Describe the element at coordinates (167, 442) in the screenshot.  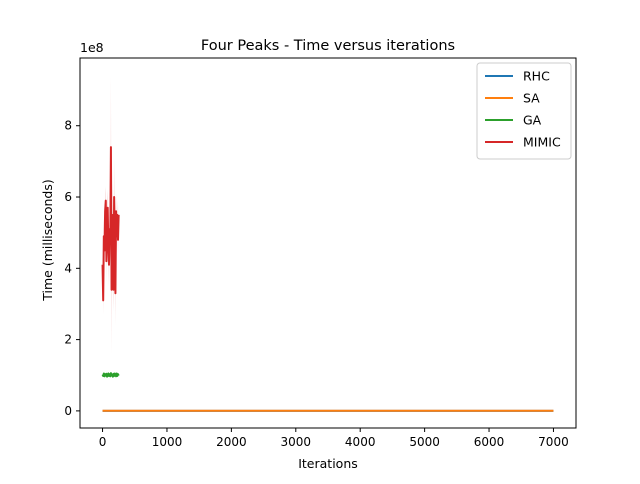
I see `x-tick-label: 1000` at that location.